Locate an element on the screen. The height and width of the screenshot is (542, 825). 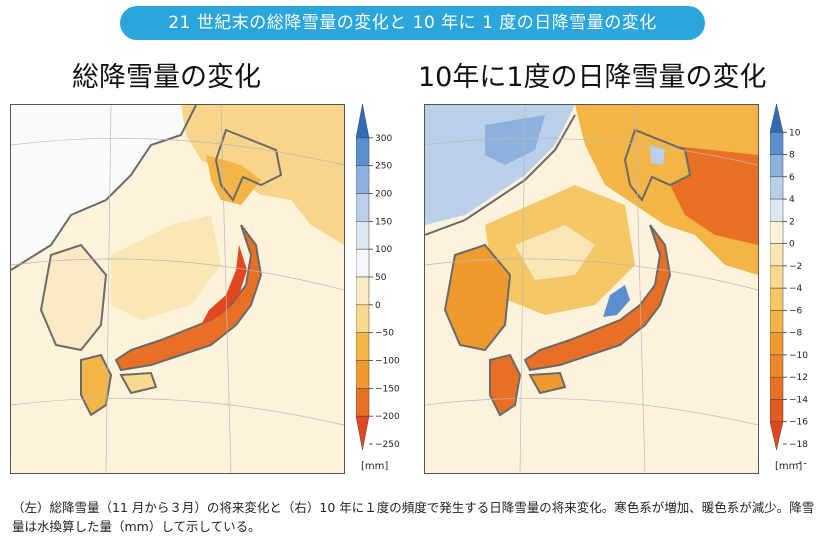
left-panel-title: 総降雪量の変化 is located at coordinates (166, 77).